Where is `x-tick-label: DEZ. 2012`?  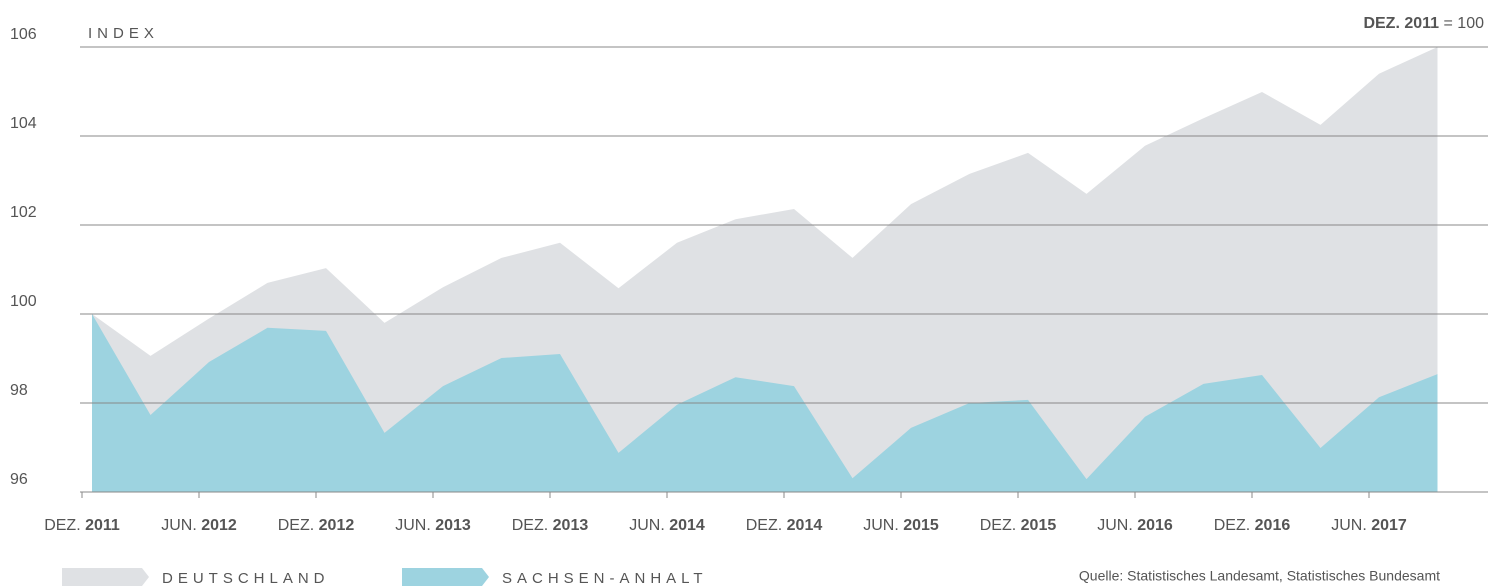 x-tick-label: DEZ. 2012 is located at coordinates (316, 525).